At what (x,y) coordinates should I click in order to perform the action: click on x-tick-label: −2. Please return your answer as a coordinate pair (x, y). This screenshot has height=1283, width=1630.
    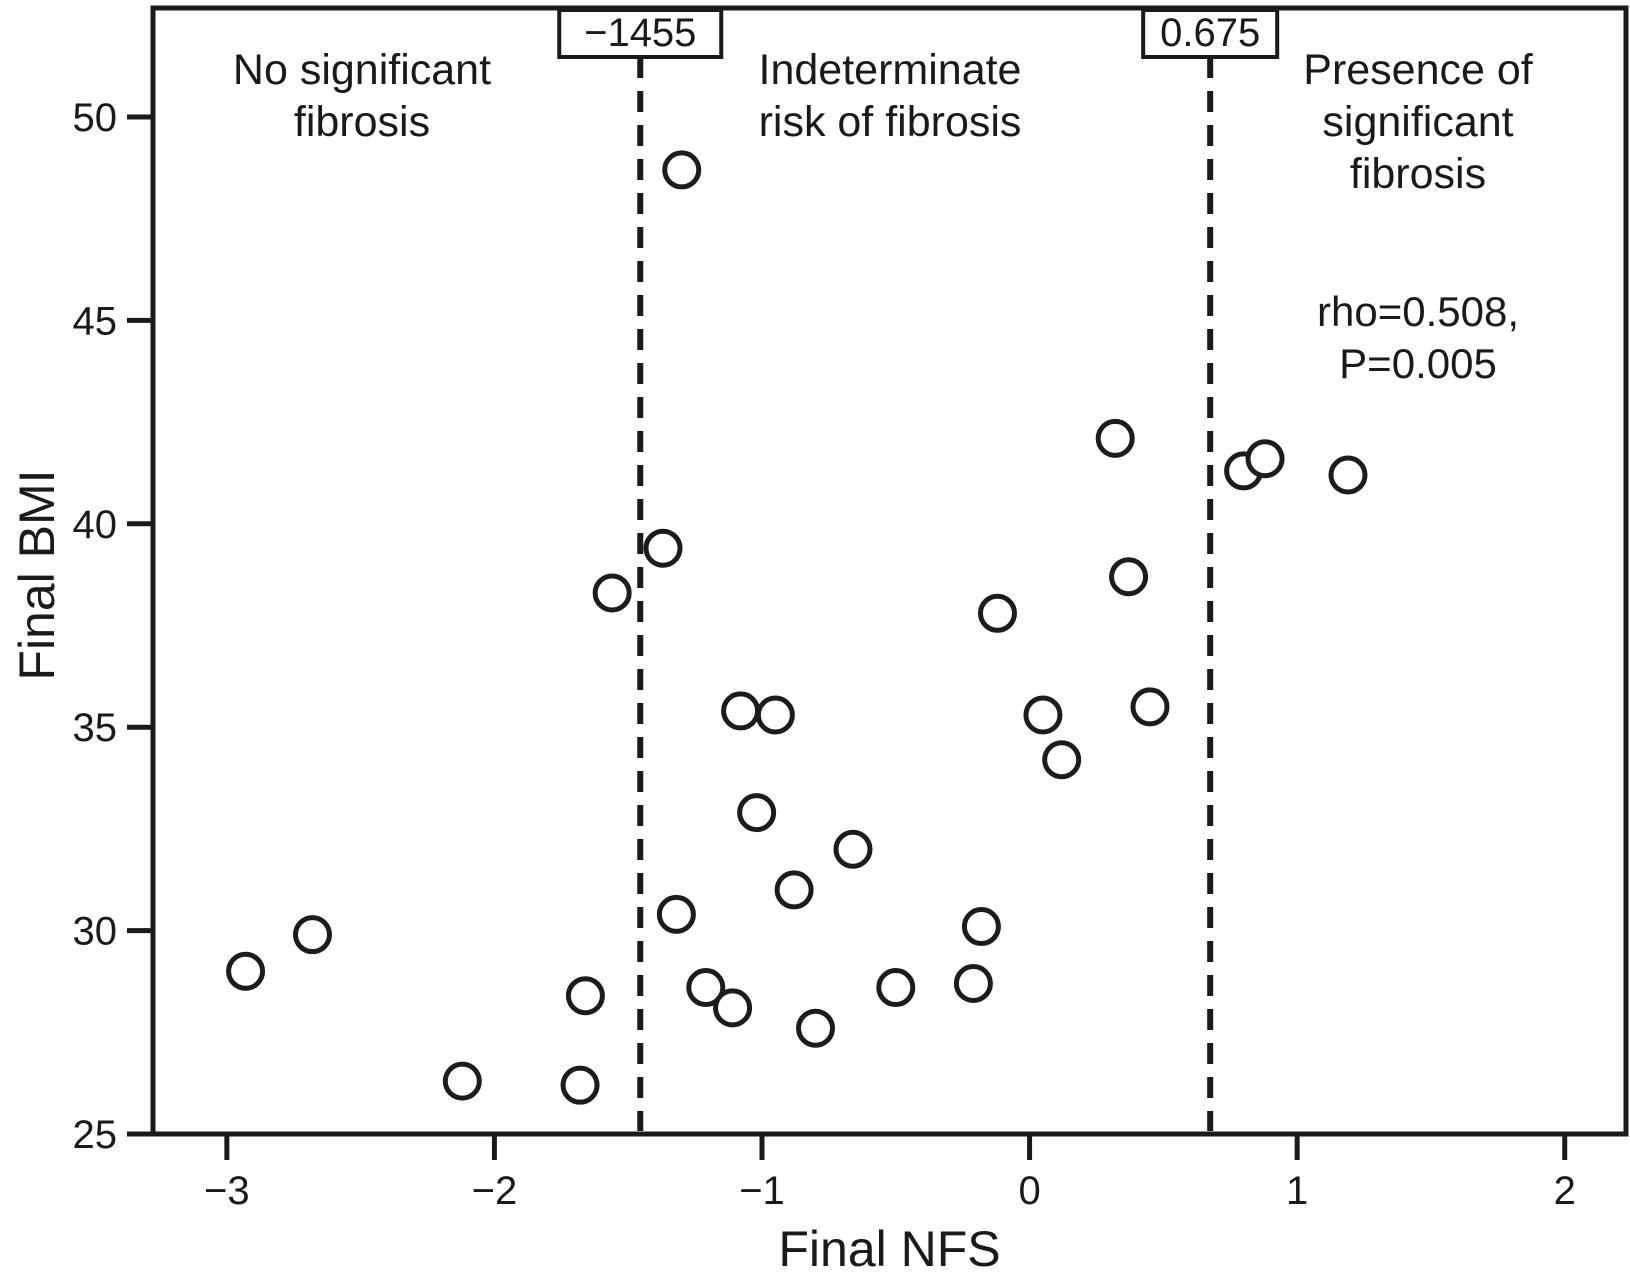
    Looking at the image, I should click on (495, 1191).